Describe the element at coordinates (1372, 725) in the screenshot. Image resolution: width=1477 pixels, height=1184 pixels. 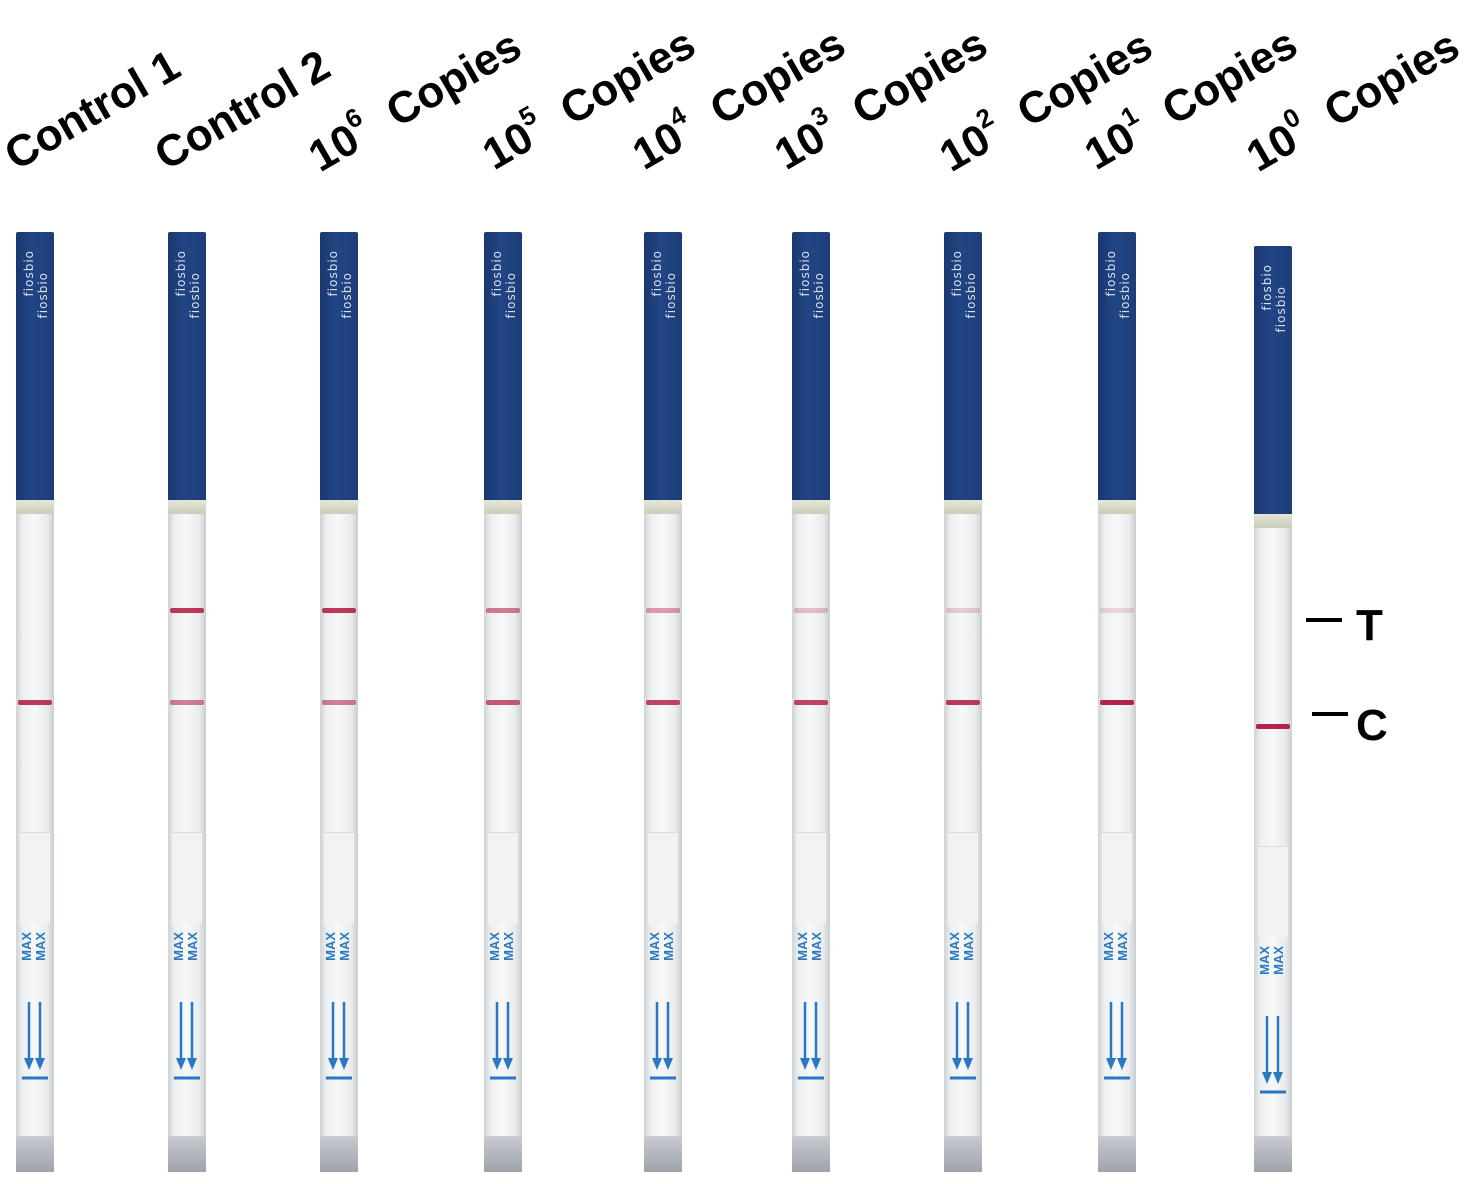
I see `c-line-label: C` at that location.